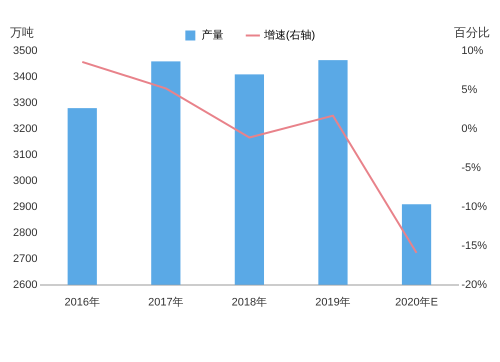 This screenshot has width=500, height=362. What do you see at coordinates (25, 232) in the screenshot?
I see `y-tick-label: 2800` at bounding box center [25, 232].